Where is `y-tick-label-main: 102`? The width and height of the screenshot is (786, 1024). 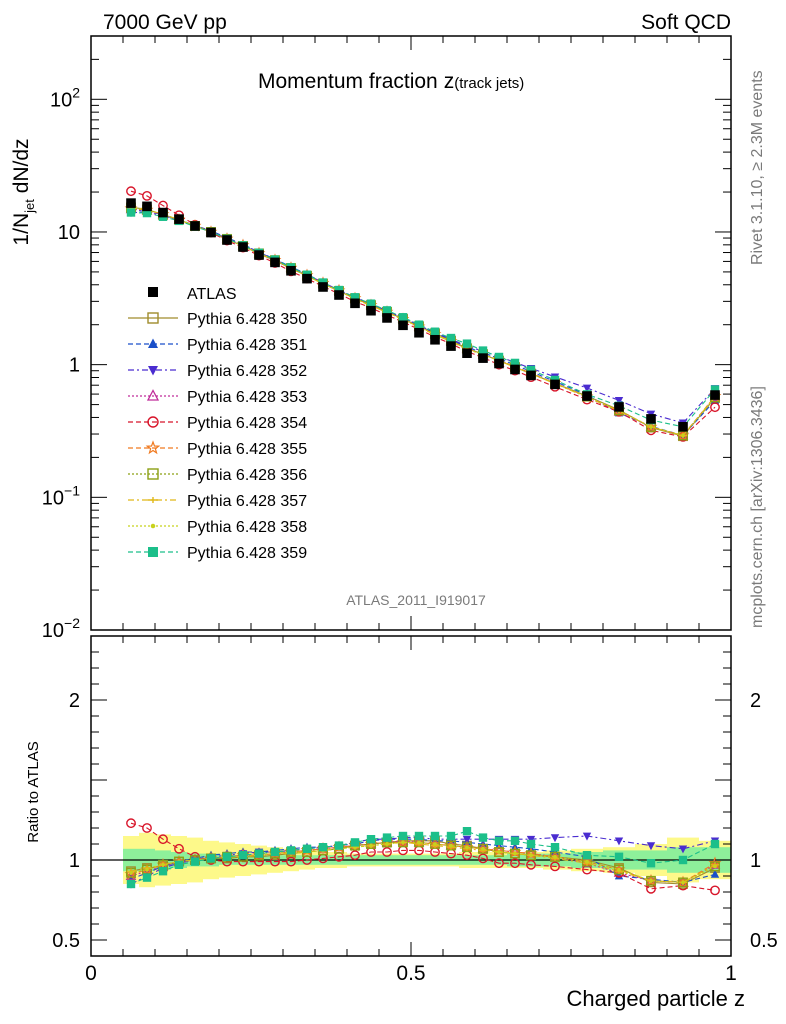 y-tick-label-main: 102 is located at coordinates (65, 97).